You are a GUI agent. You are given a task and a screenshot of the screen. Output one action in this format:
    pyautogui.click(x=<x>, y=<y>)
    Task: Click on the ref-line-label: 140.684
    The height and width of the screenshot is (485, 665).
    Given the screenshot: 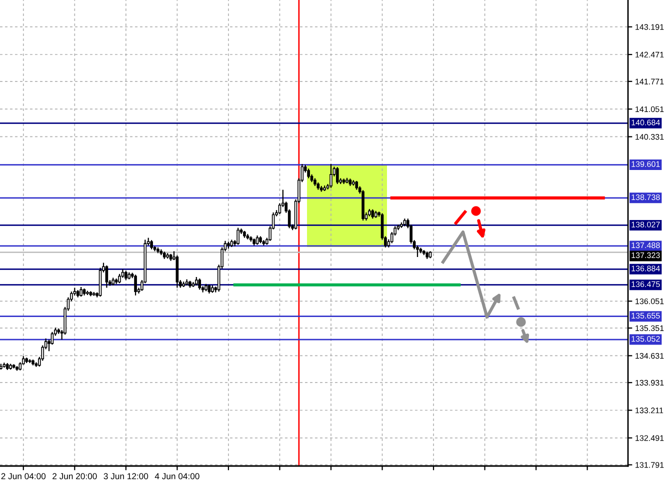 What is the action you would take?
    pyautogui.click(x=646, y=123)
    